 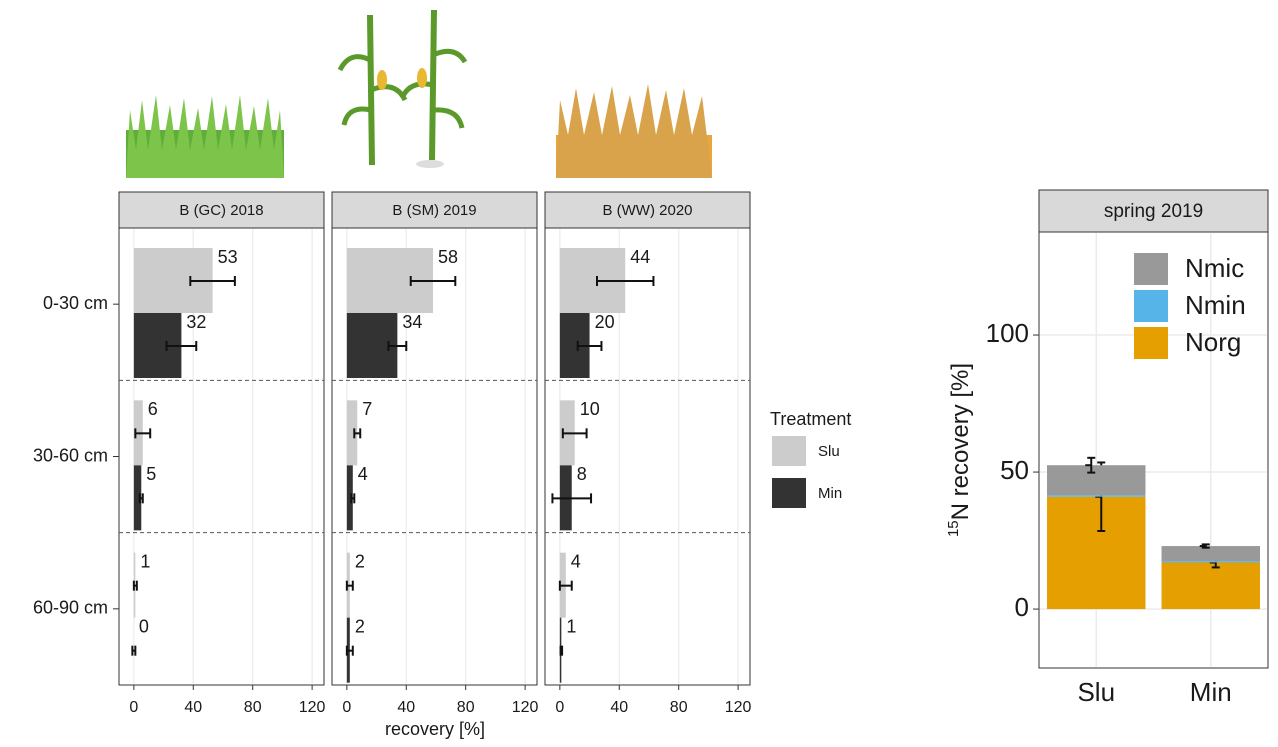 I want to click on value-label: 58, so click(x=448, y=257).